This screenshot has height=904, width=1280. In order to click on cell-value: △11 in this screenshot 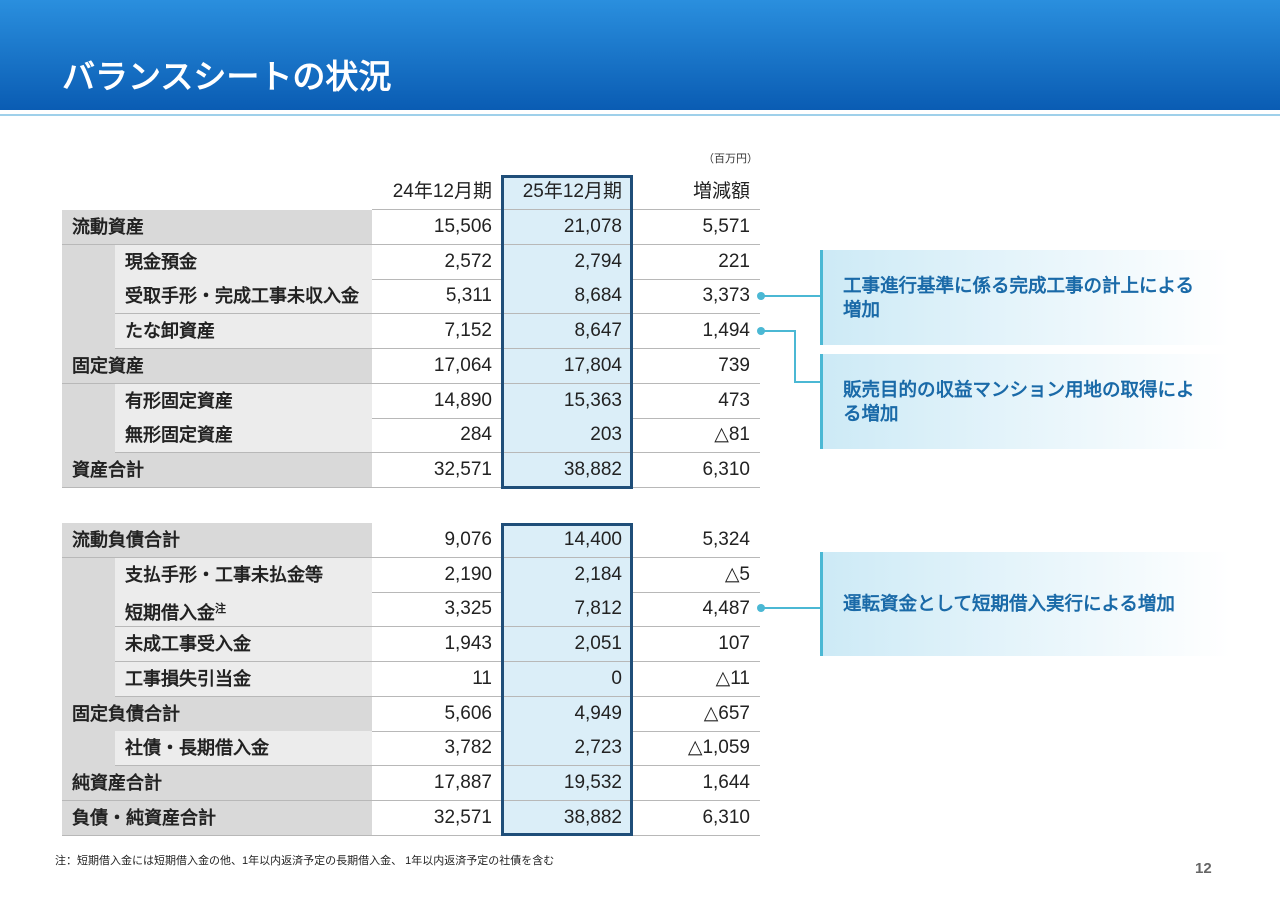, I will do `click(696, 679)`.